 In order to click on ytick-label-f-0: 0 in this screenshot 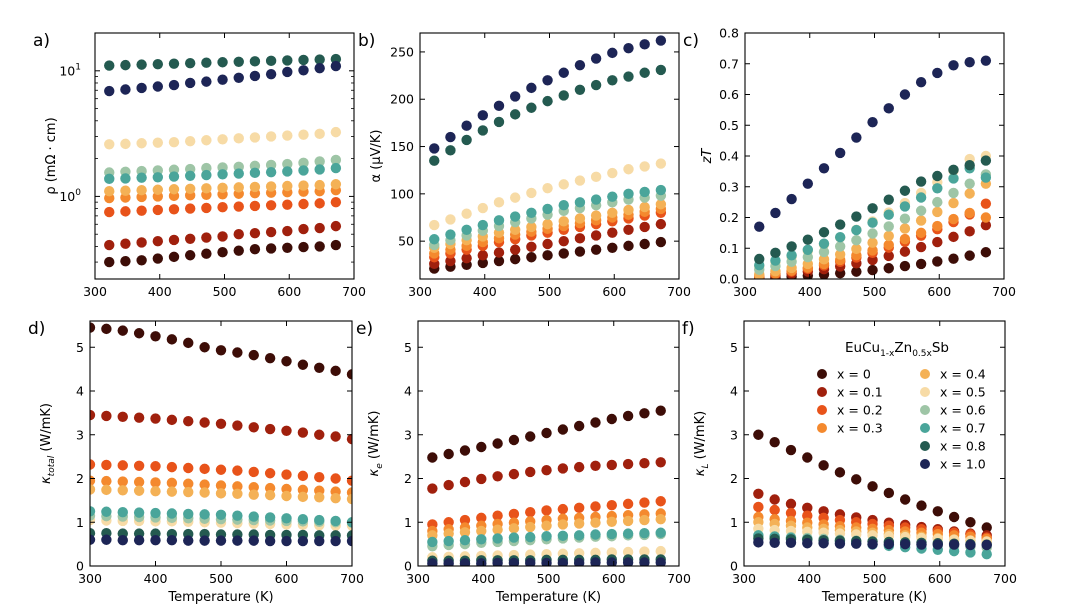, I will do `click(734, 566)`.